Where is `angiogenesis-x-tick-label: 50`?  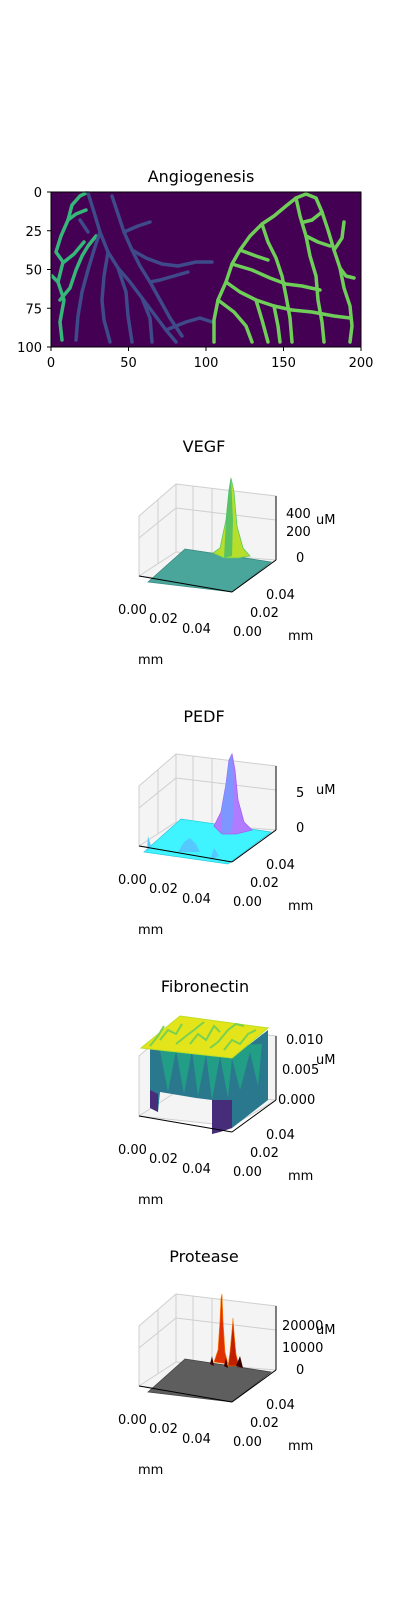
angiogenesis-x-tick-label: 50 is located at coordinates (128, 363).